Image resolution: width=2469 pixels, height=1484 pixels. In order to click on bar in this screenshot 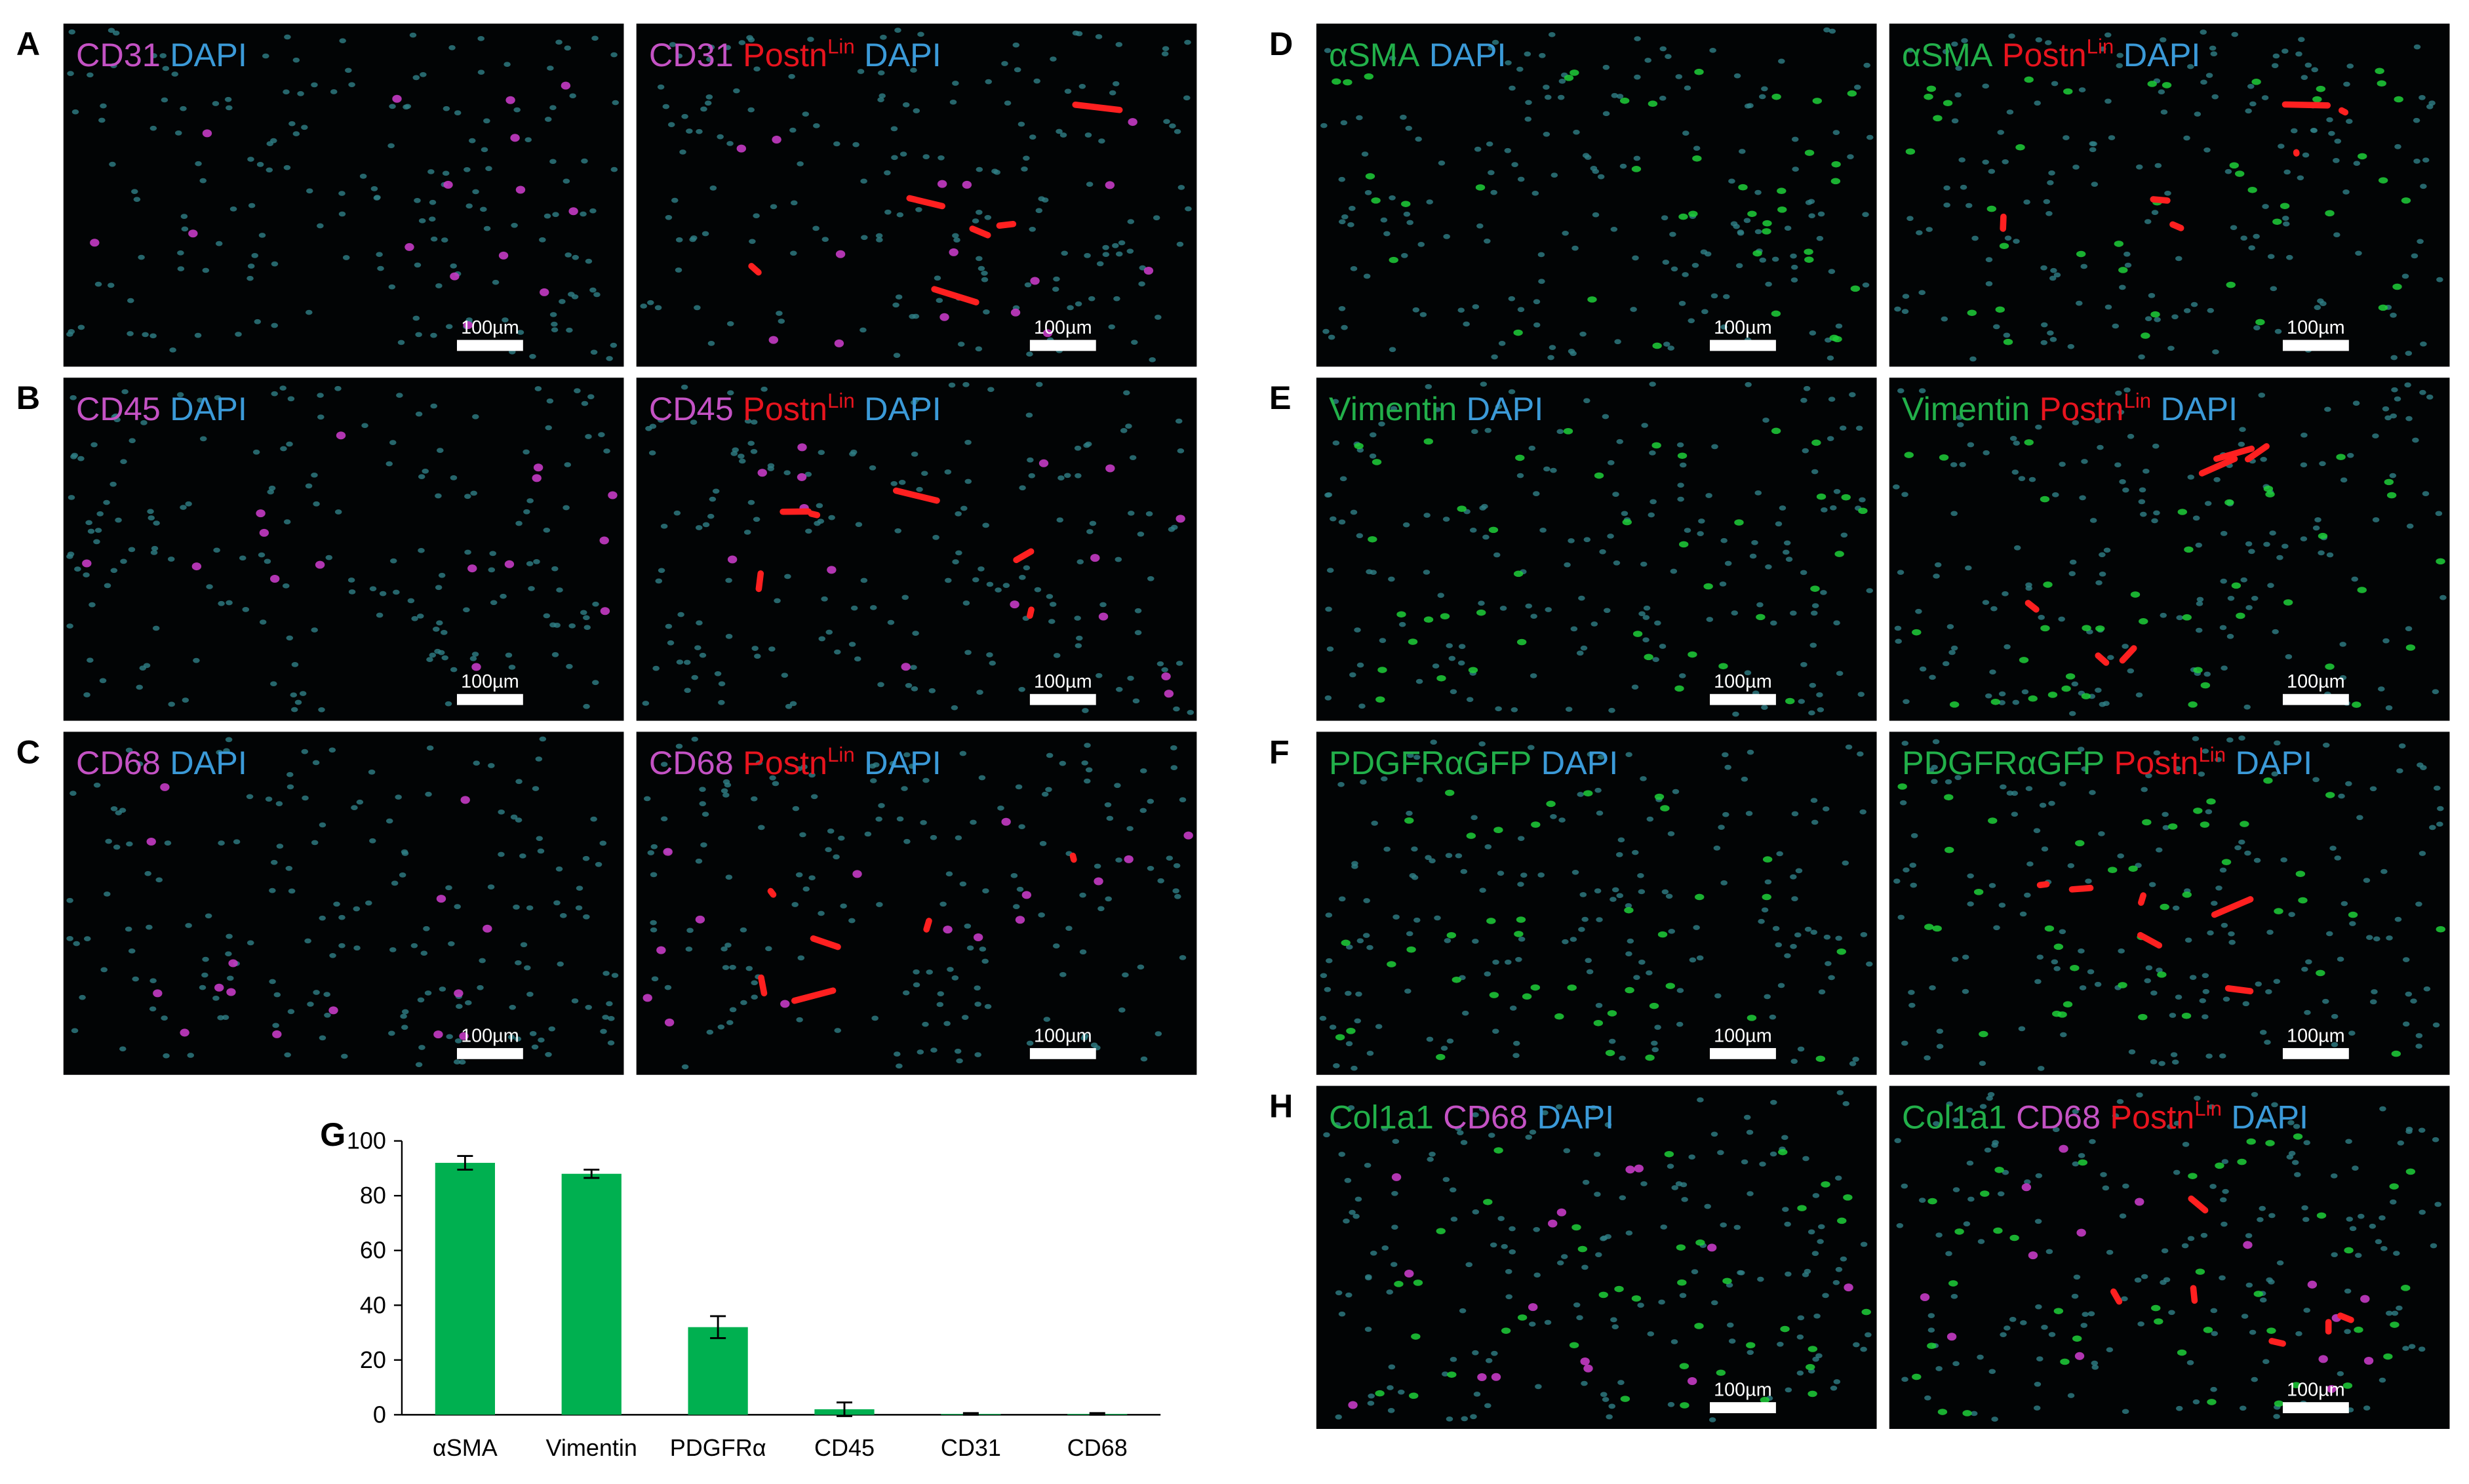, I will do `click(591, 1294)`.